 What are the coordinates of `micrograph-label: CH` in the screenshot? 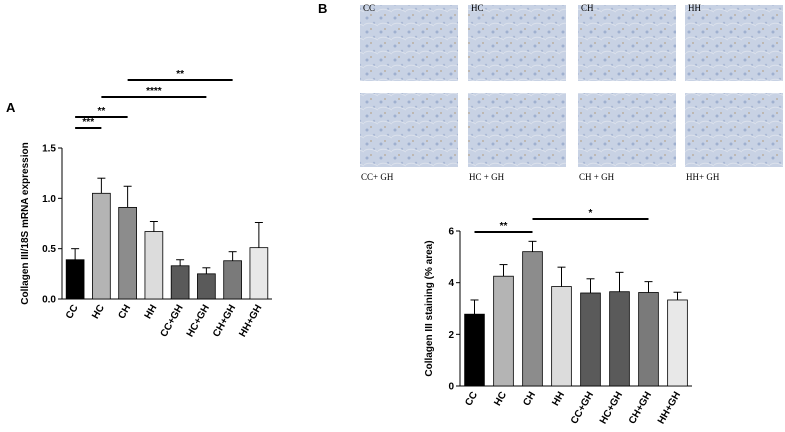 It's located at (587, 8).